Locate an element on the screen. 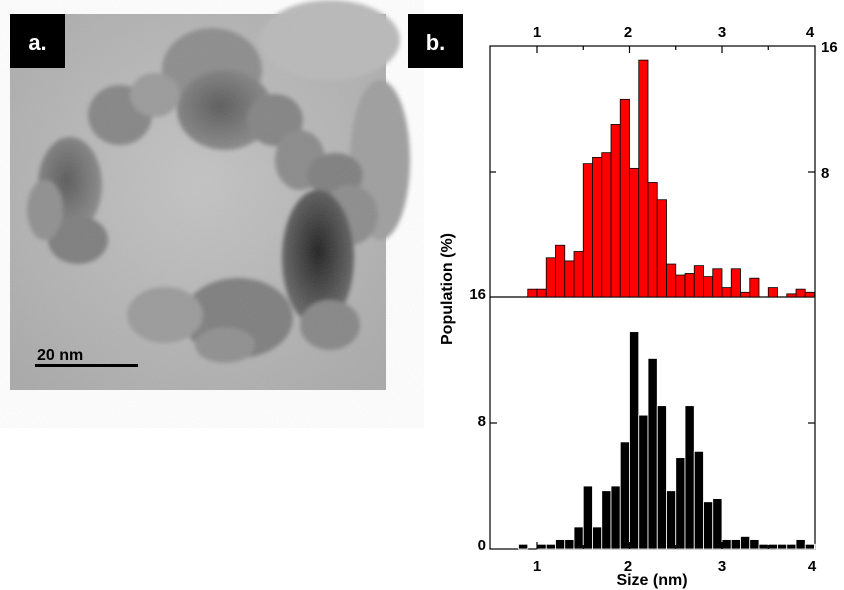  left-y-tick-label: 16 is located at coordinates (477, 294).